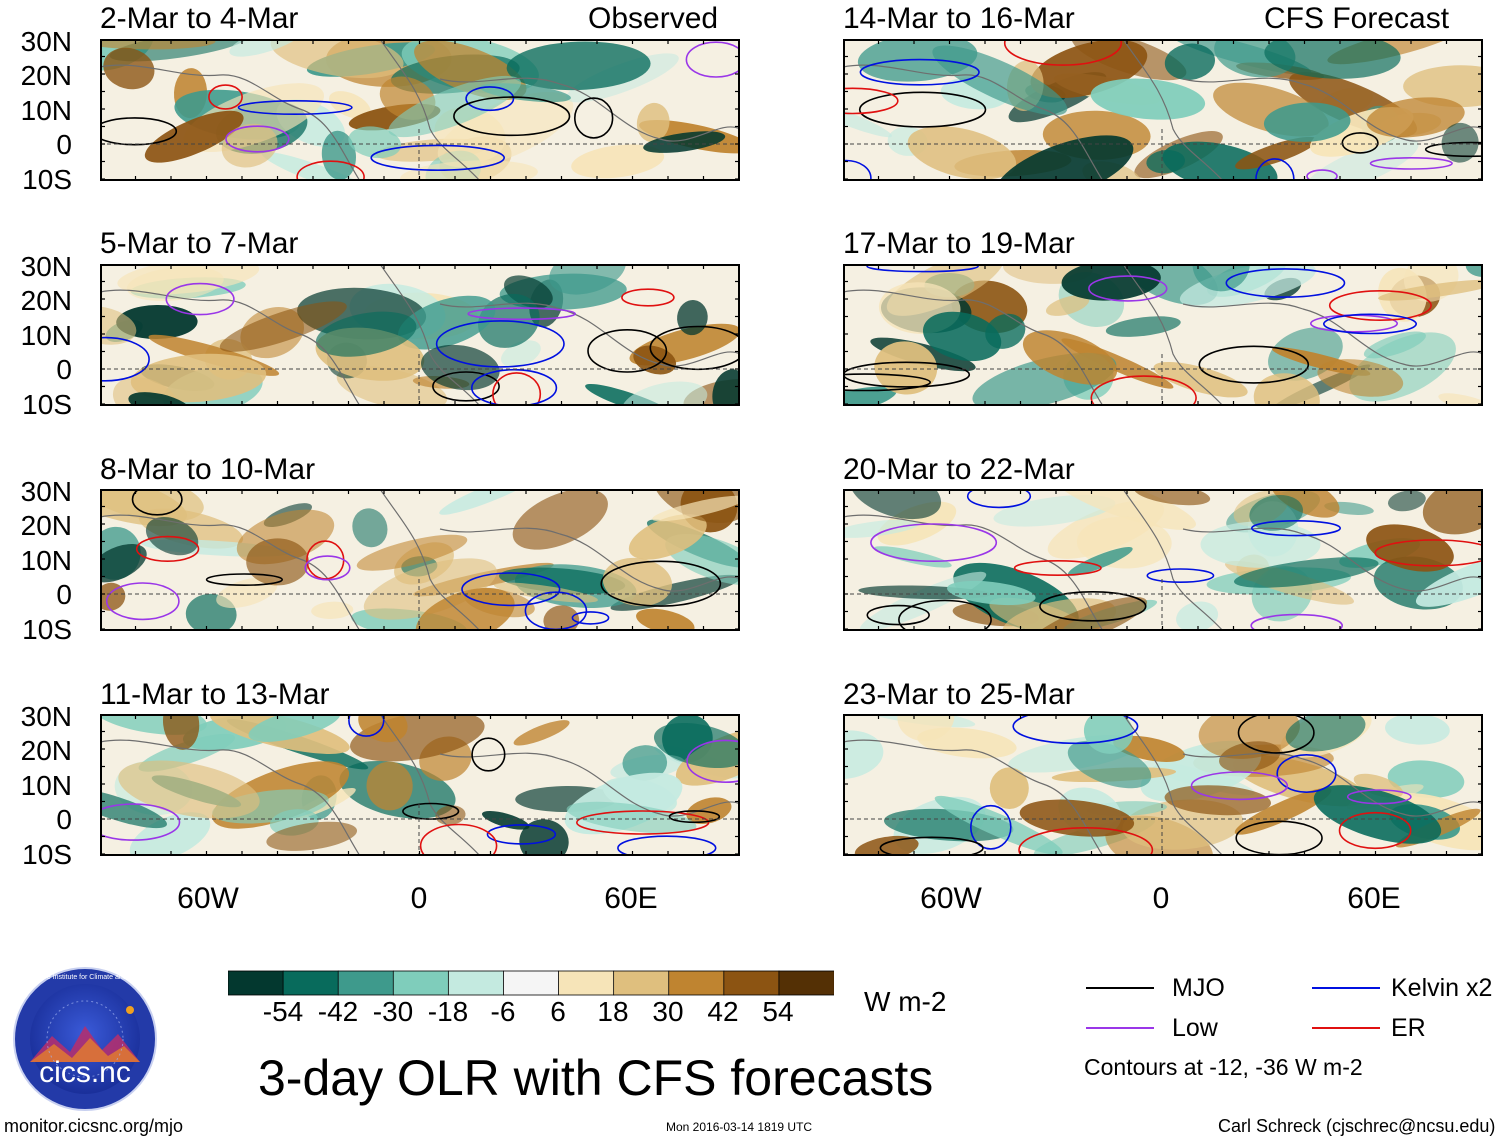 The image size is (1510, 1142). I want to click on footer-timestamp: Mon 2016-03-14 1819 UTC, so click(739, 1127).